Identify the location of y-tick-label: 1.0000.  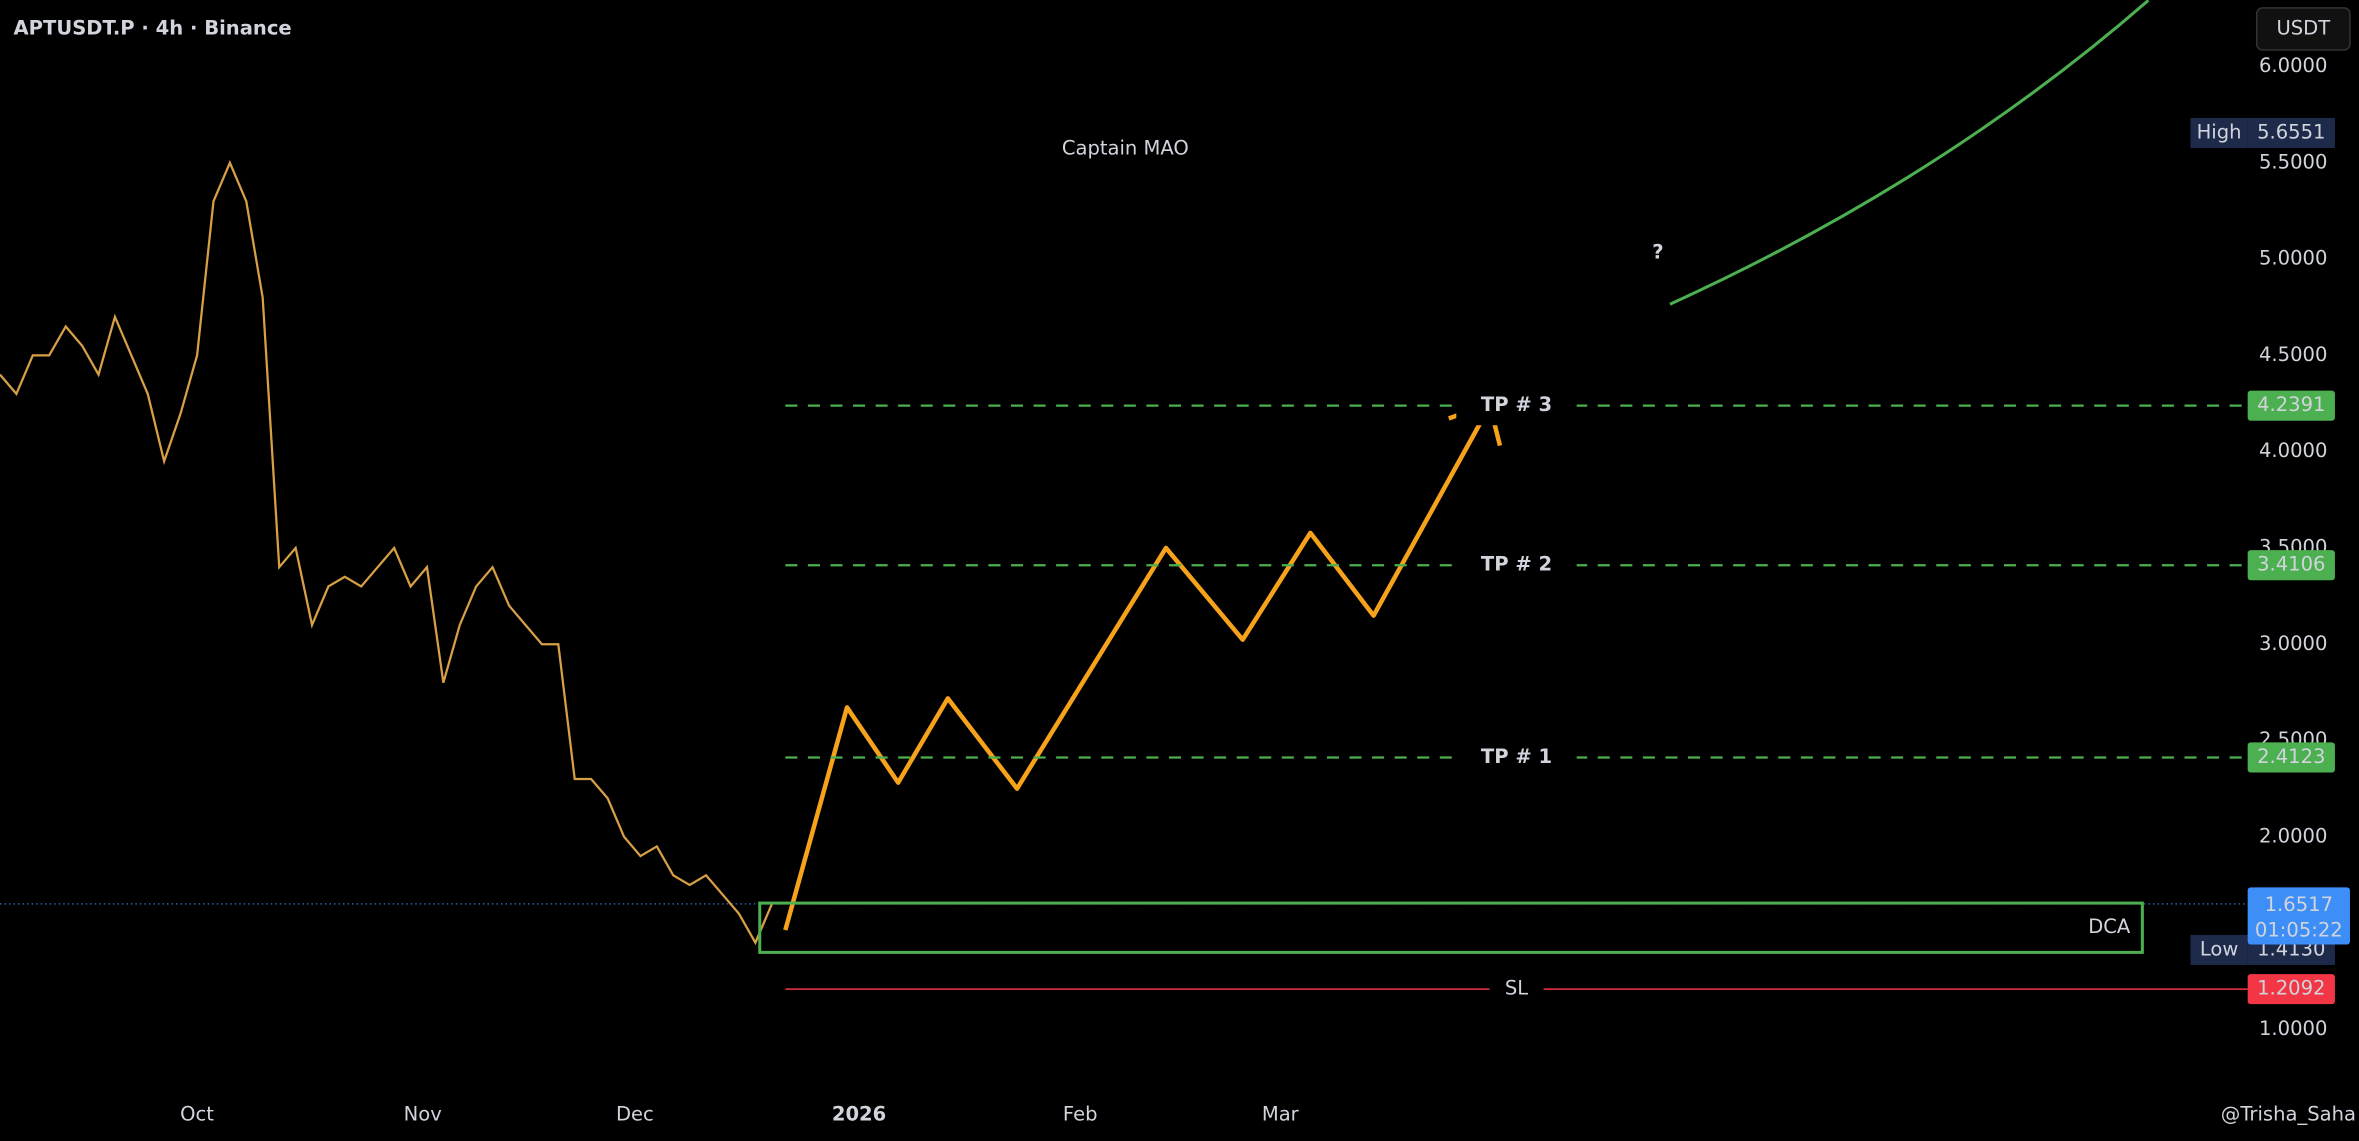
(2293, 1028).